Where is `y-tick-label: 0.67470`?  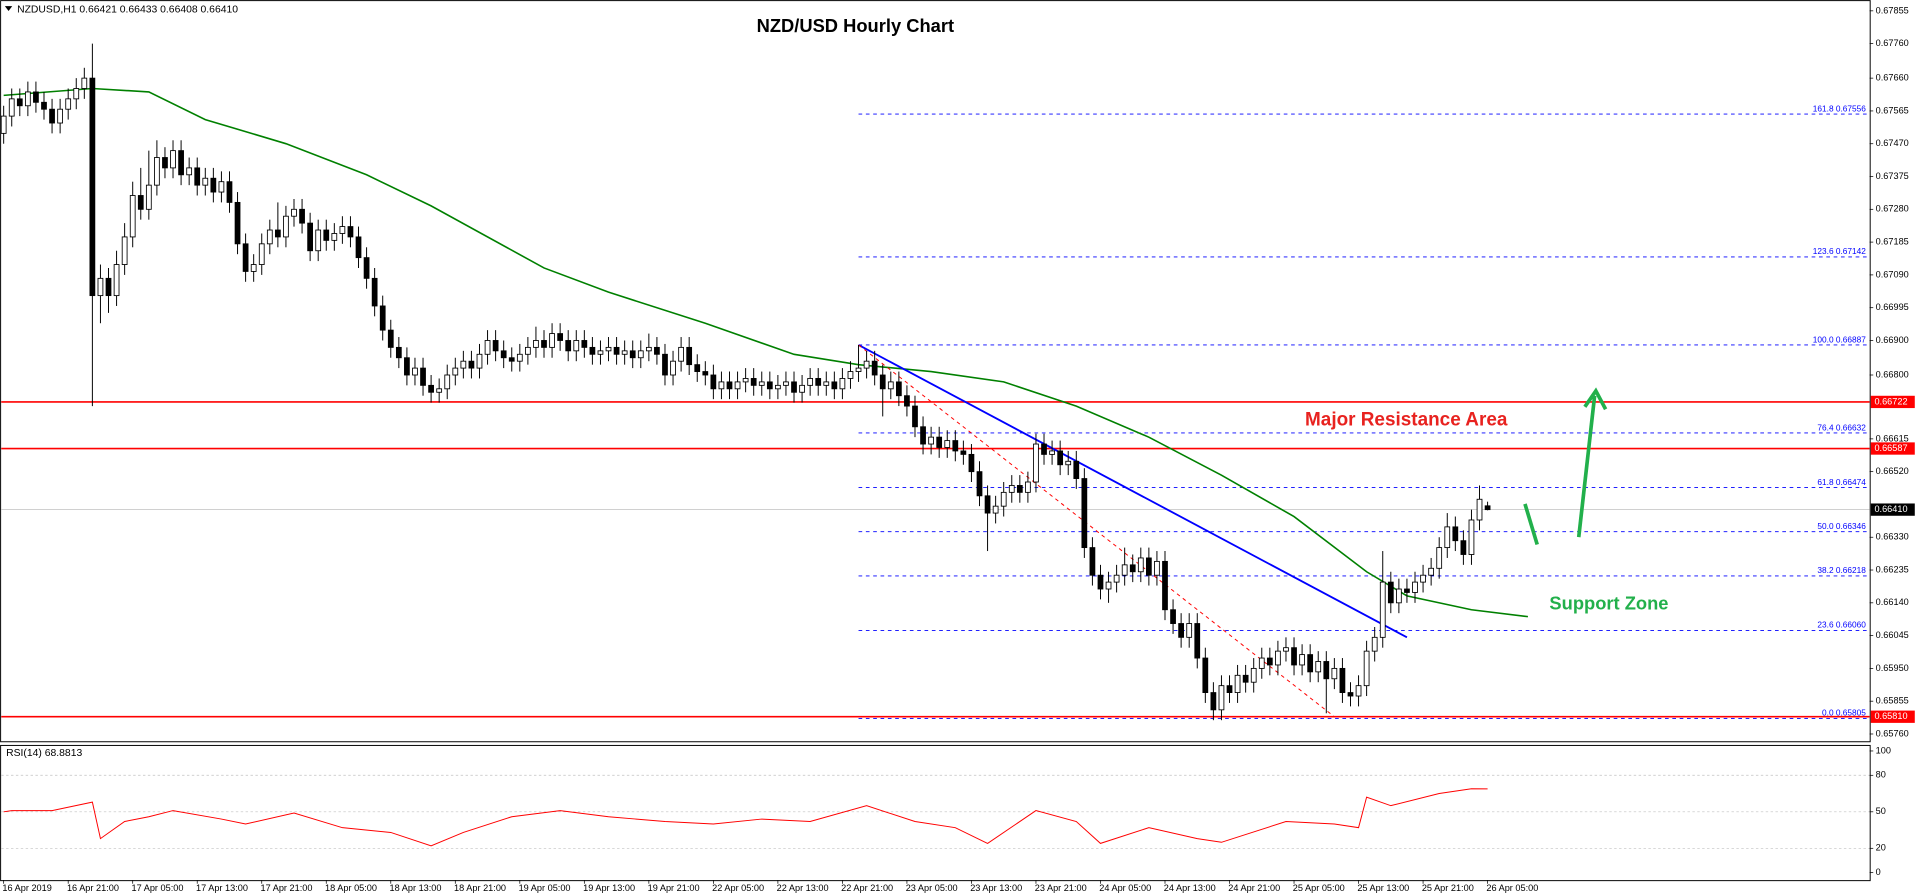 y-tick-label: 0.67470 is located at coordinates (1892, 143).